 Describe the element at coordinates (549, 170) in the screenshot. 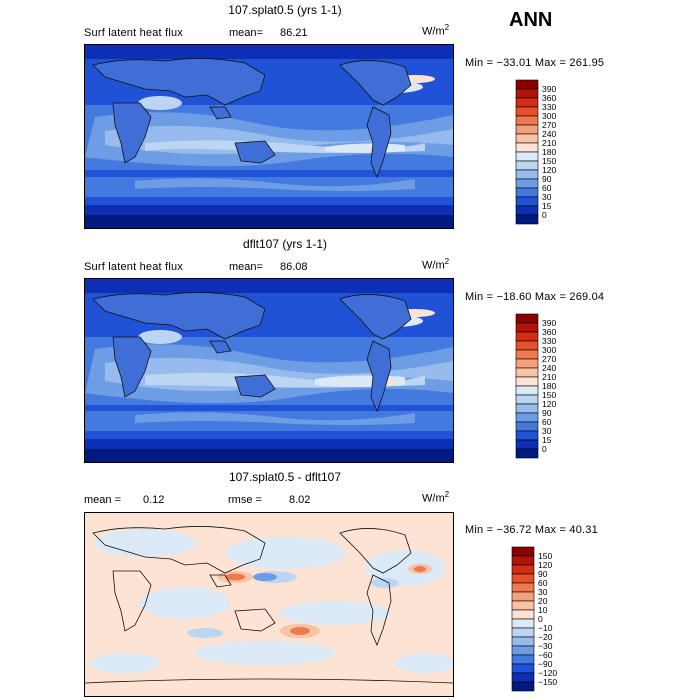

I see `panel-1-colorbar-tick-label: 120` at that location.